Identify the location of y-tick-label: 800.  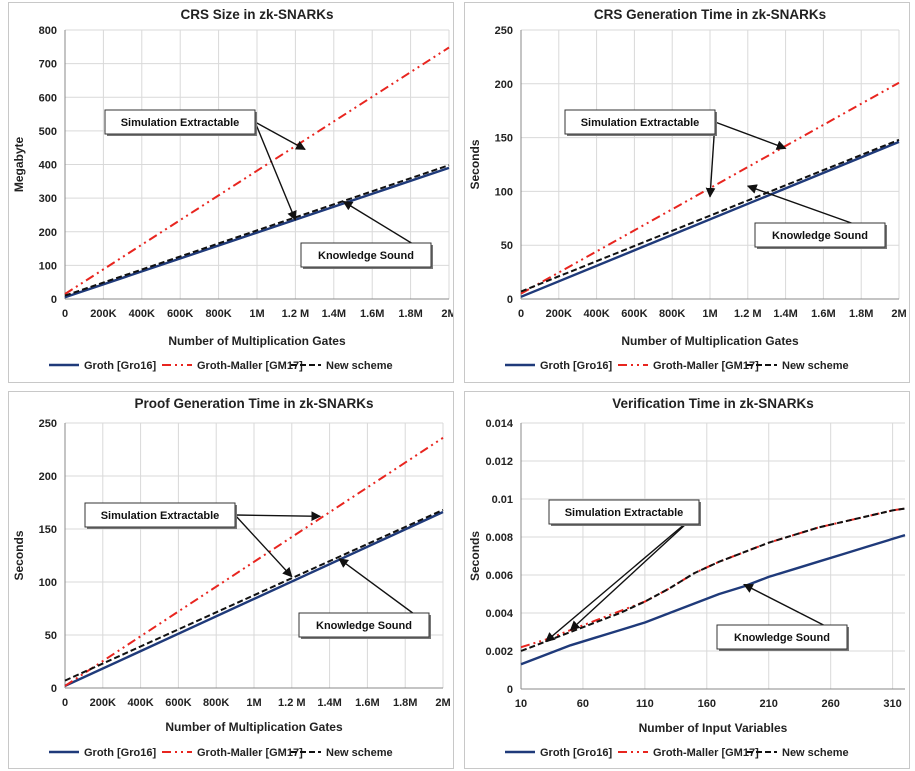
(48, 31).